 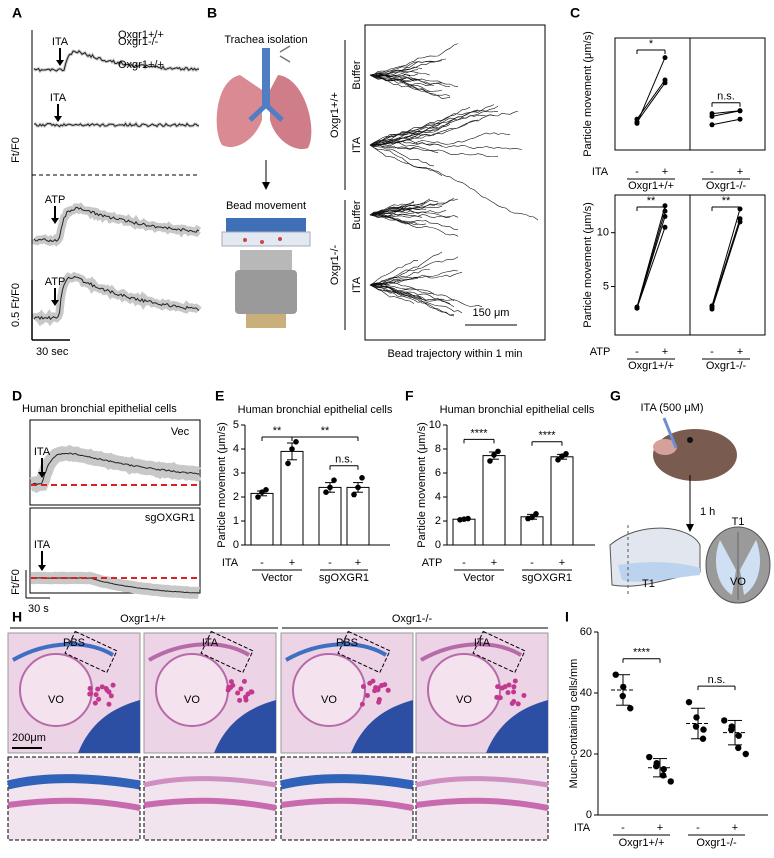 What do you see at coordinates (38, 609) in the screenshot?
I see `scale-label: 30 s` at bounding box center [38, 609].